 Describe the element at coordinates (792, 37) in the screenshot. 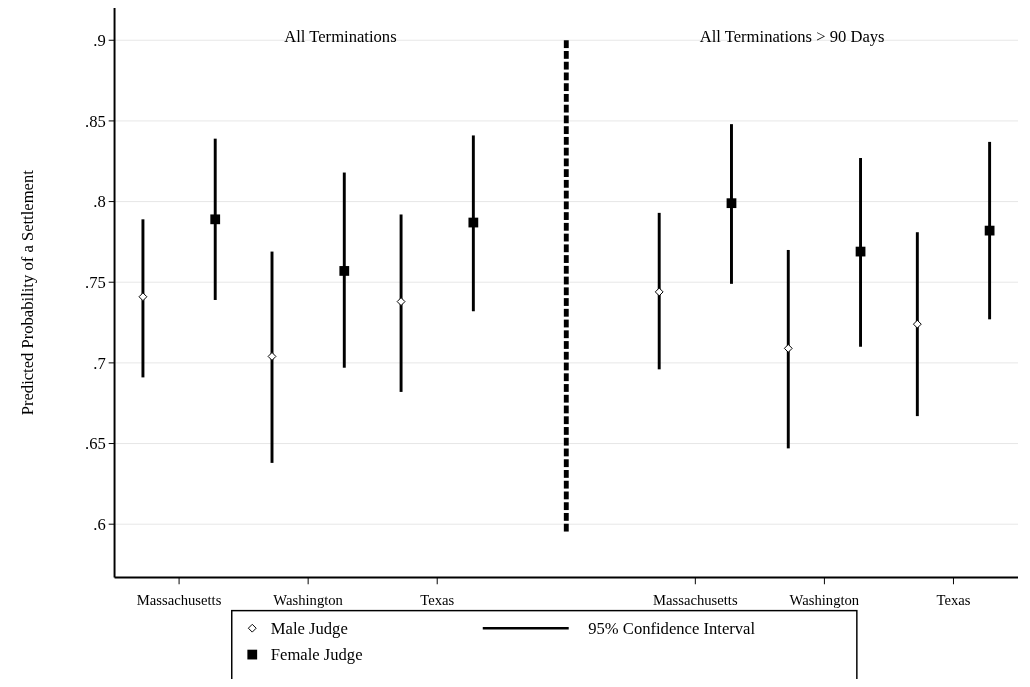

I see `annotation: All Terminations > 90 Days` at that location.